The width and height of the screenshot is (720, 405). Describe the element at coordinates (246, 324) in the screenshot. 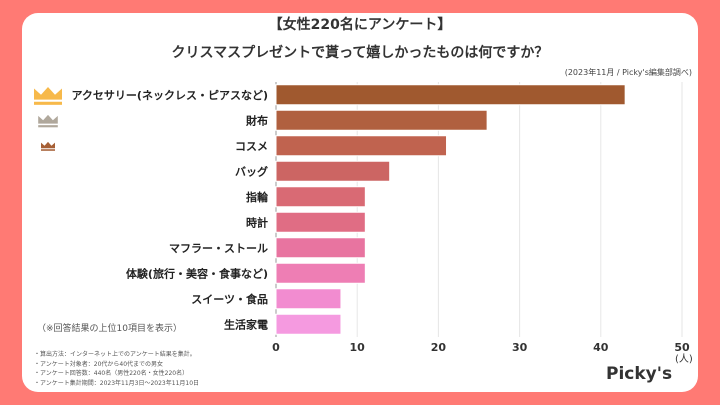

I see `category-label: 生活家電` at that location.